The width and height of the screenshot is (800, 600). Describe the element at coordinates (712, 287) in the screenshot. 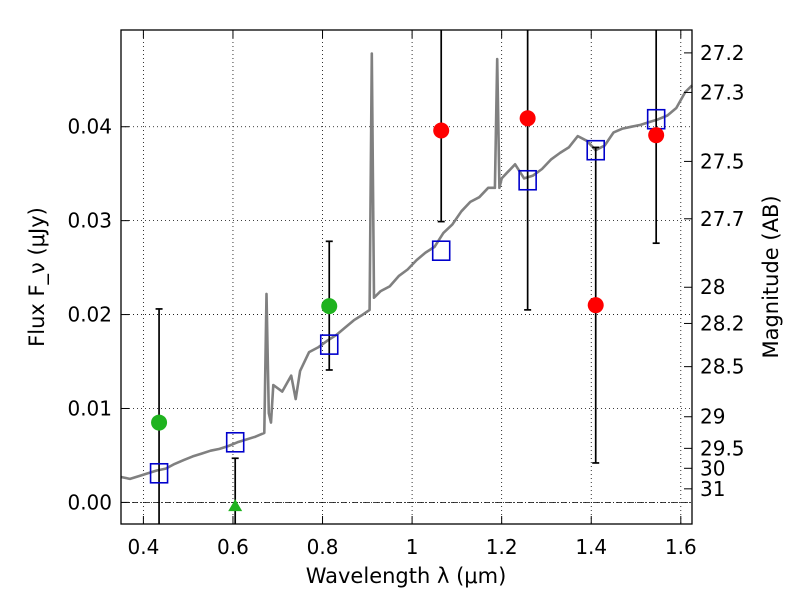

I see `mag-tick-label: 28` at that location.